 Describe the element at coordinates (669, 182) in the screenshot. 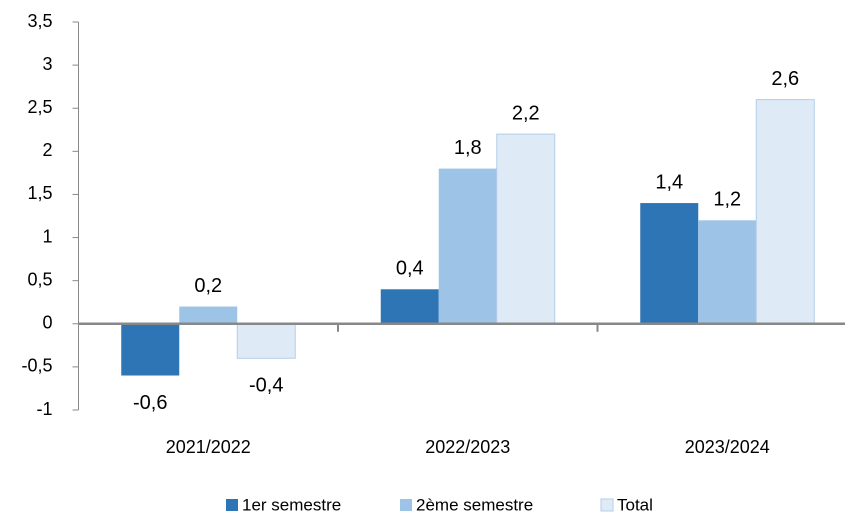

I see `data-label: 1,4` at that location.